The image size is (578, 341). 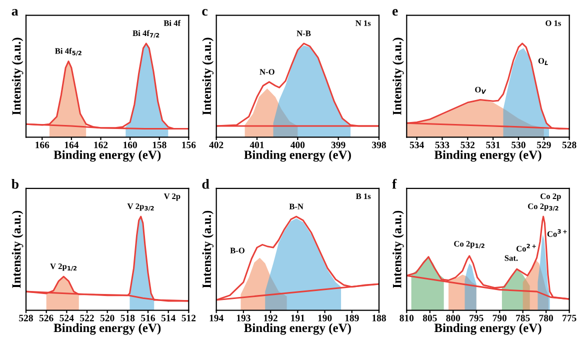 What do you see at coordinates (363, 23) in the screenshot?
I see `text: N 1s` at bounding box center [363, 23].